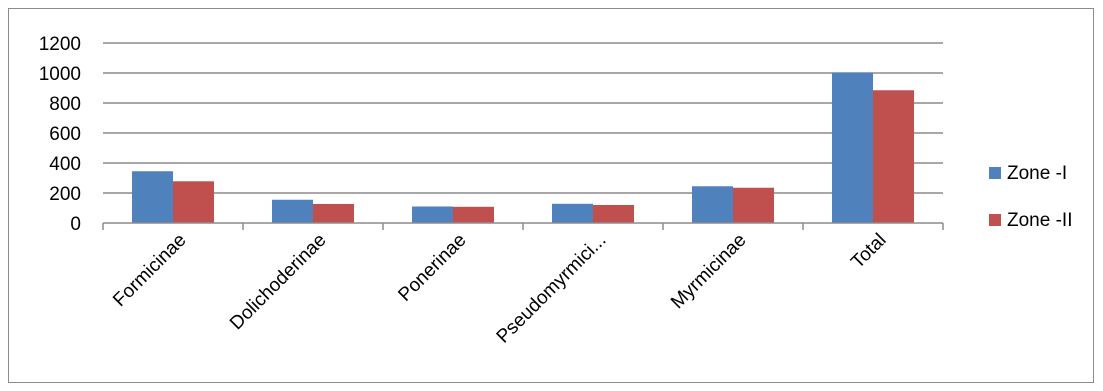 This screenshot has width=1103, height=391. Describe the element at coordinates (65, 164) in the screenshot. I see `y-tick-label: 400` at that location.